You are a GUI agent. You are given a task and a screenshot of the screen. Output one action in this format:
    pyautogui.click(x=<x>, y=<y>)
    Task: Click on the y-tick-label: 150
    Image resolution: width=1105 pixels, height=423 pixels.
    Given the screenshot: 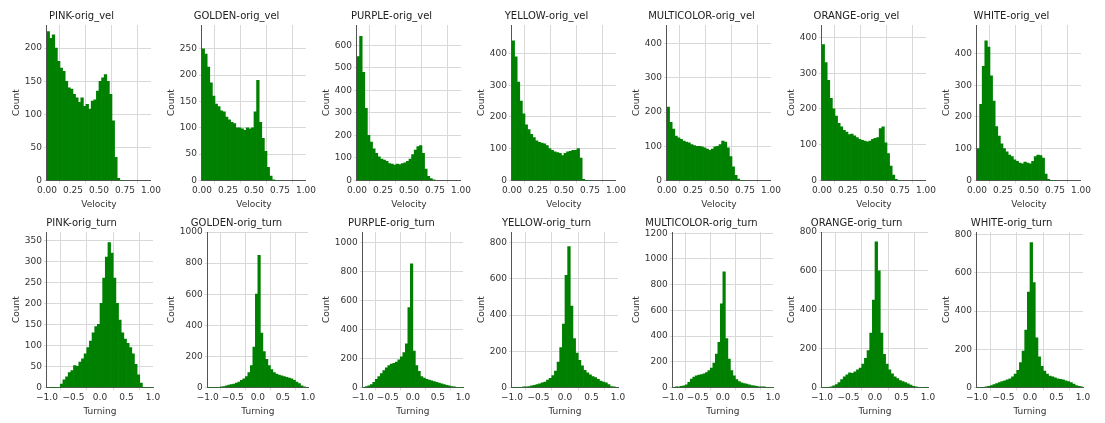 What is the action you would take?
    pyautogui.click(x=33, y=323)
    